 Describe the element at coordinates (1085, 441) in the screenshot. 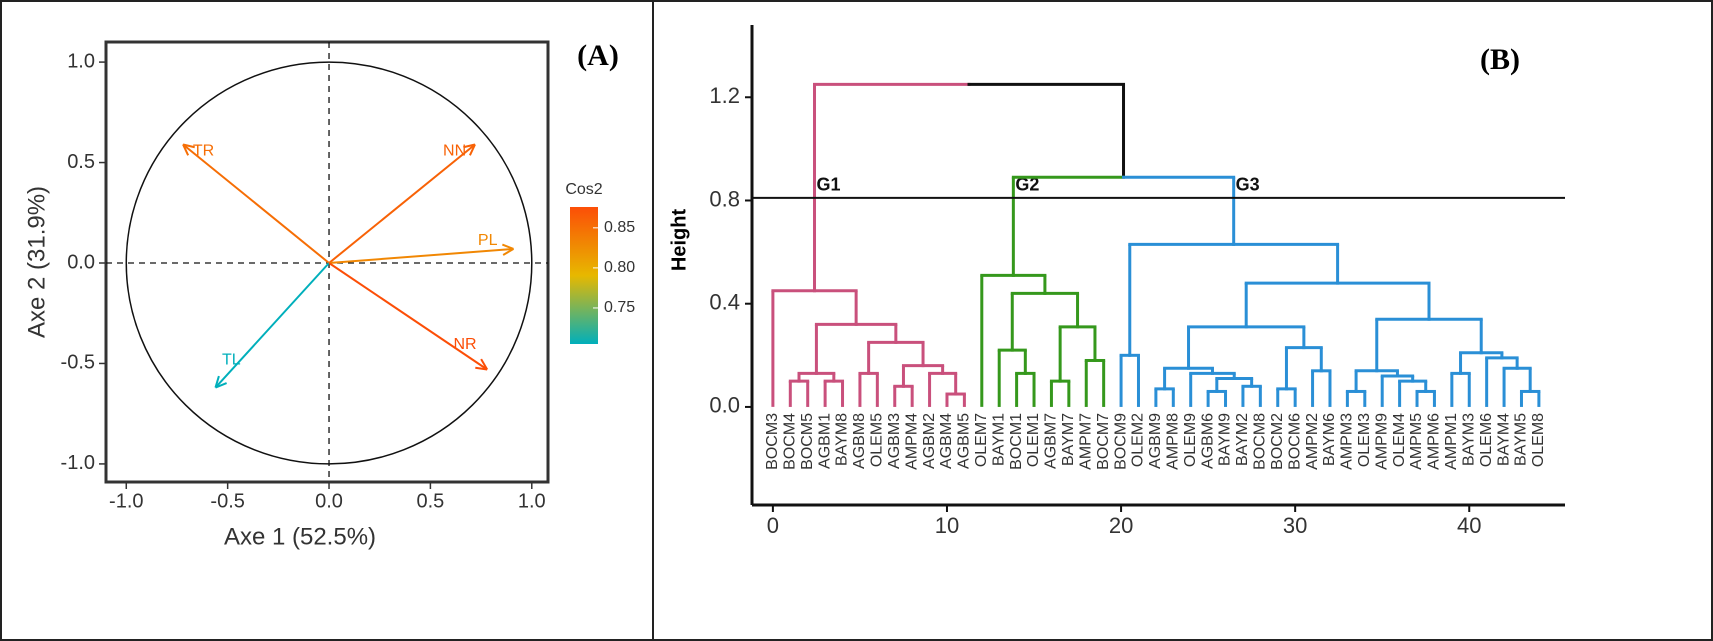

I see `leaf-label: AMPM7` at that location.